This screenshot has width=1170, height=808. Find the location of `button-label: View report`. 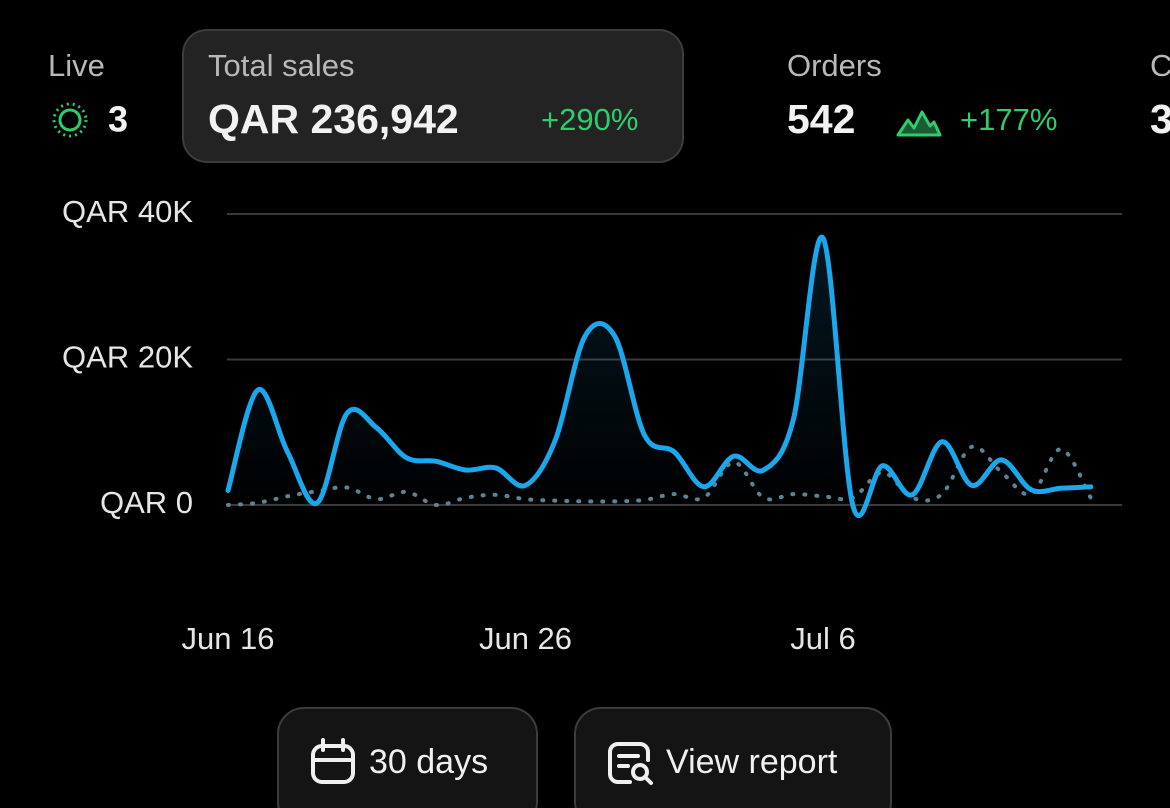

button-label: View report is located at coordinates (752, 762).